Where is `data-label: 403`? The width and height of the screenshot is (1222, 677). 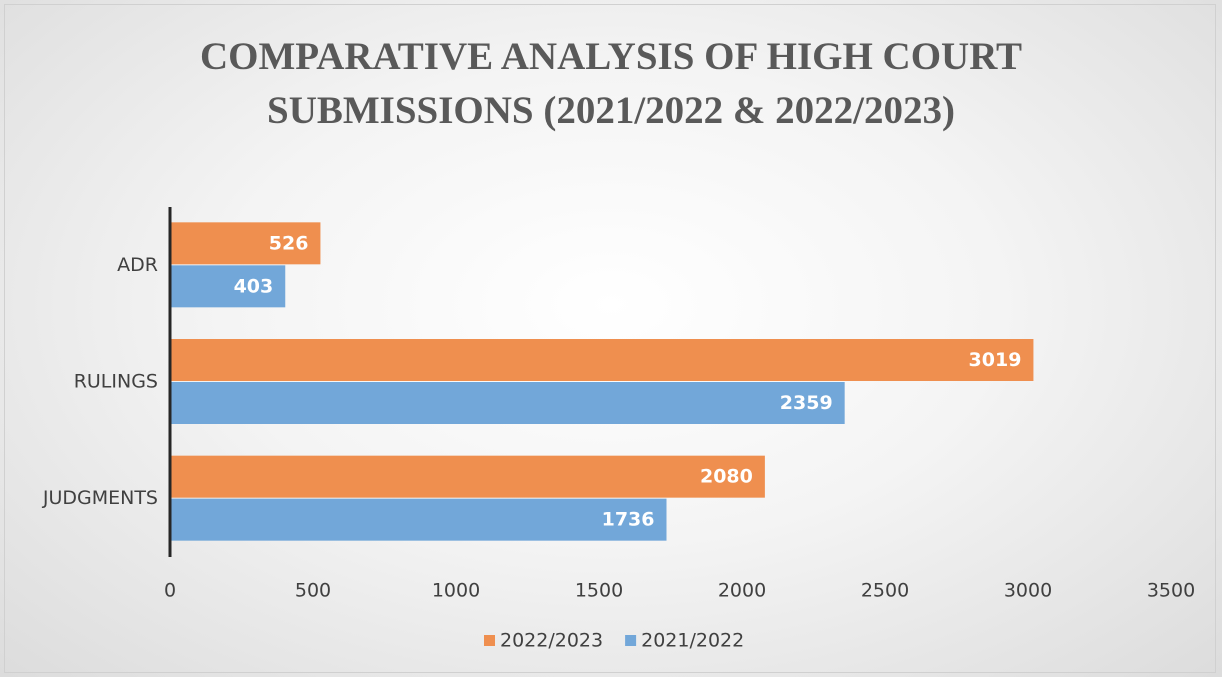
data-label: 403 is located at coordinates (254, 286).